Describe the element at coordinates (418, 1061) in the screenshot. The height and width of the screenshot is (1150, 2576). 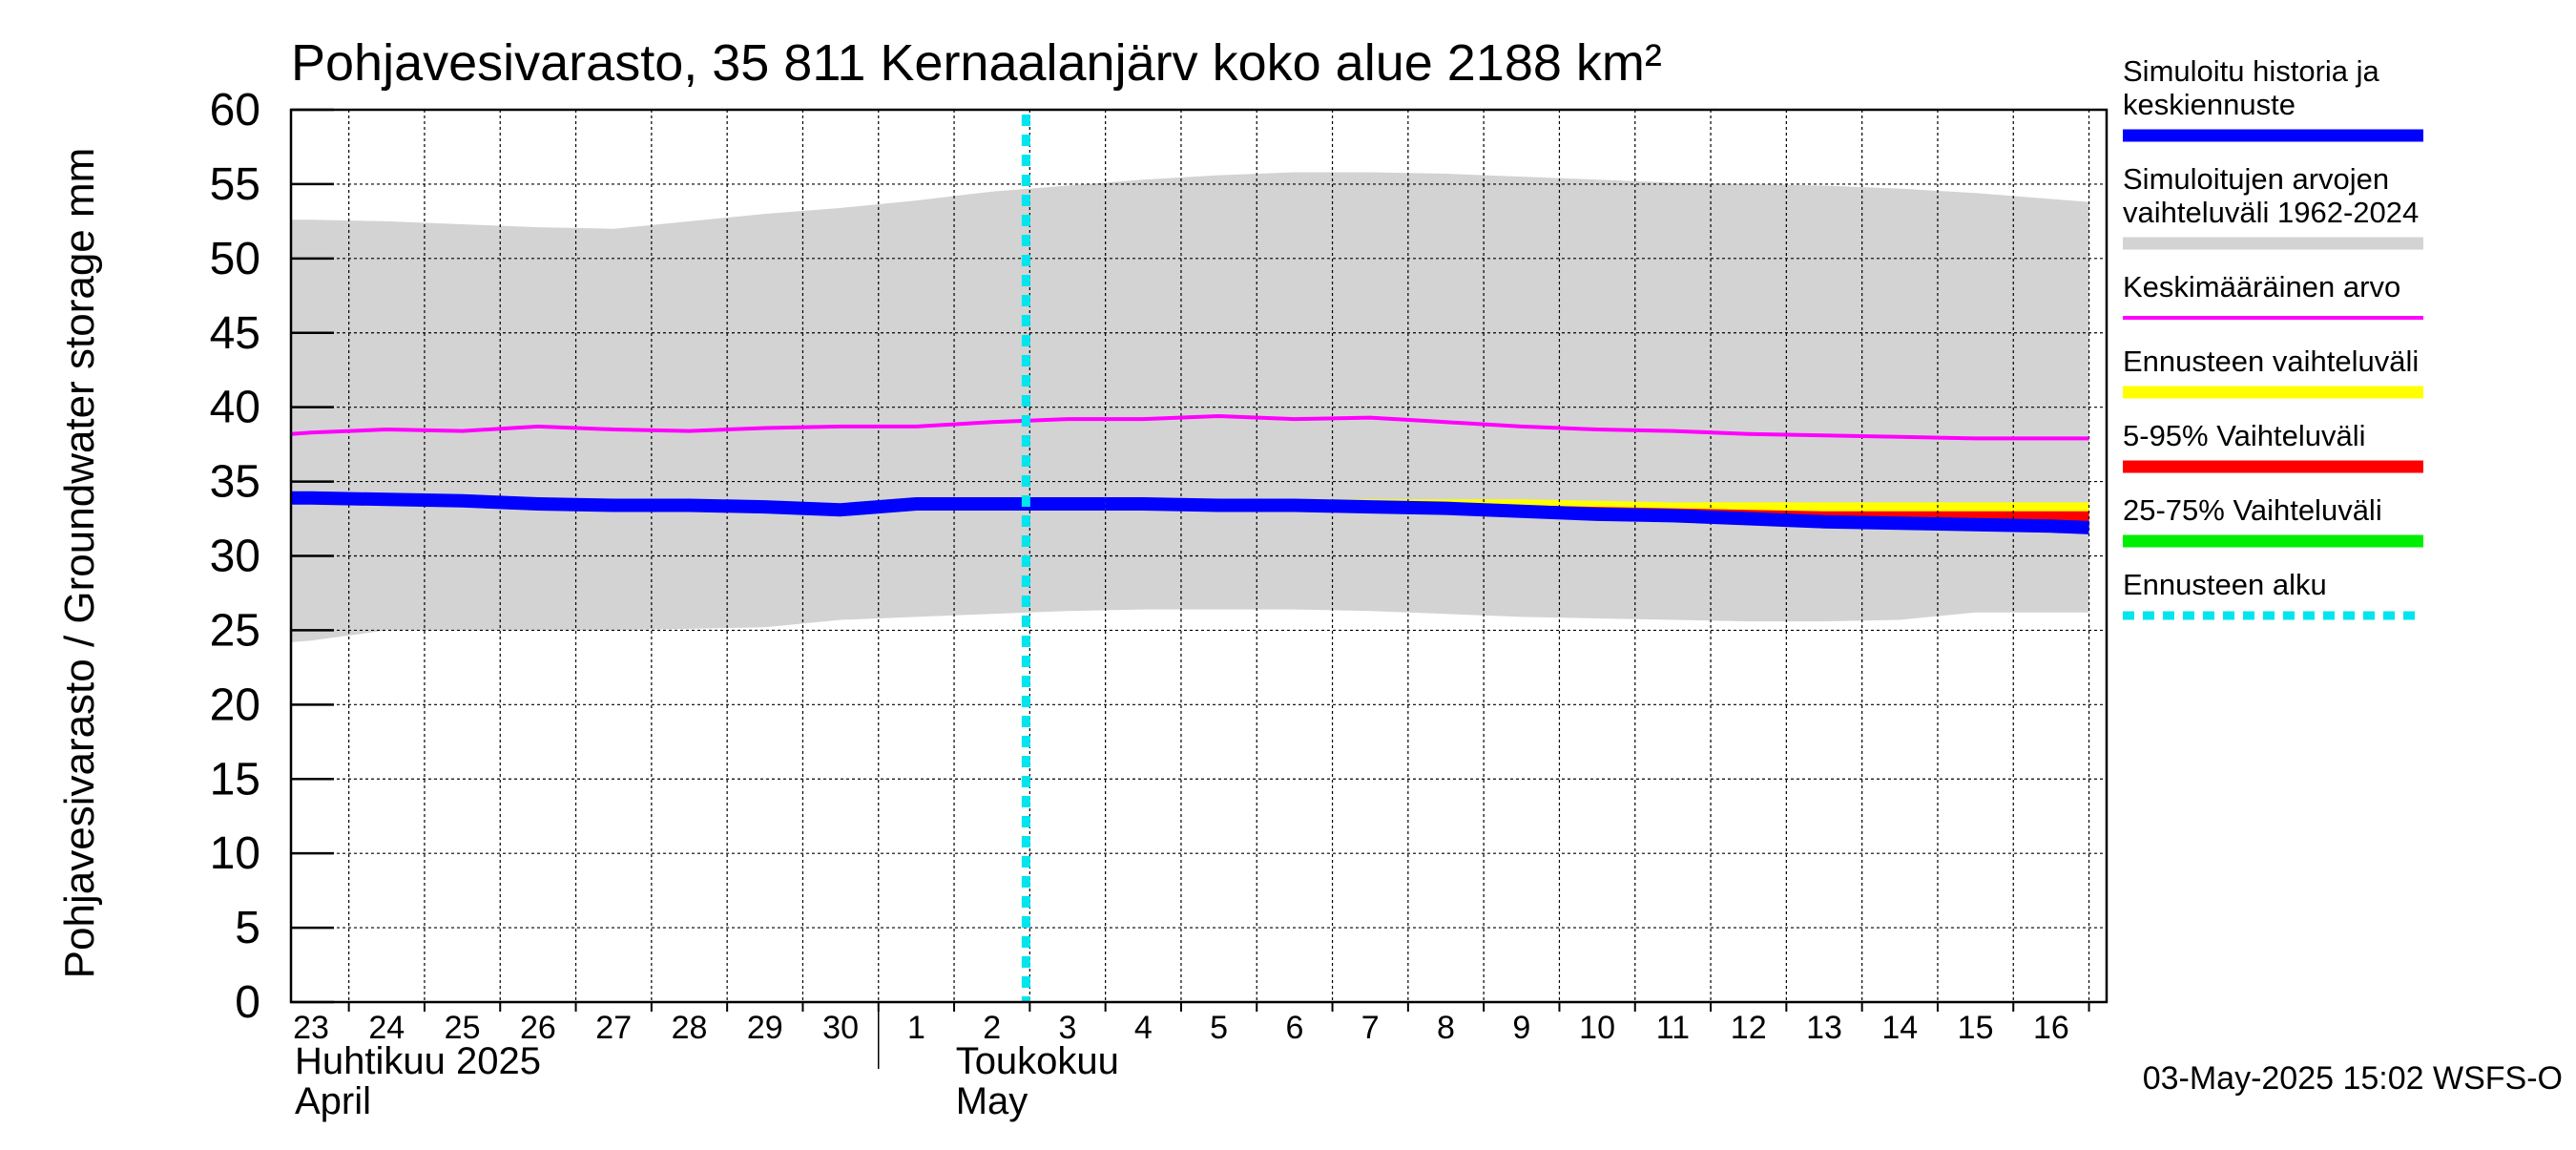
I see `month-label-fi: Huhtikuu 2025` at that location.